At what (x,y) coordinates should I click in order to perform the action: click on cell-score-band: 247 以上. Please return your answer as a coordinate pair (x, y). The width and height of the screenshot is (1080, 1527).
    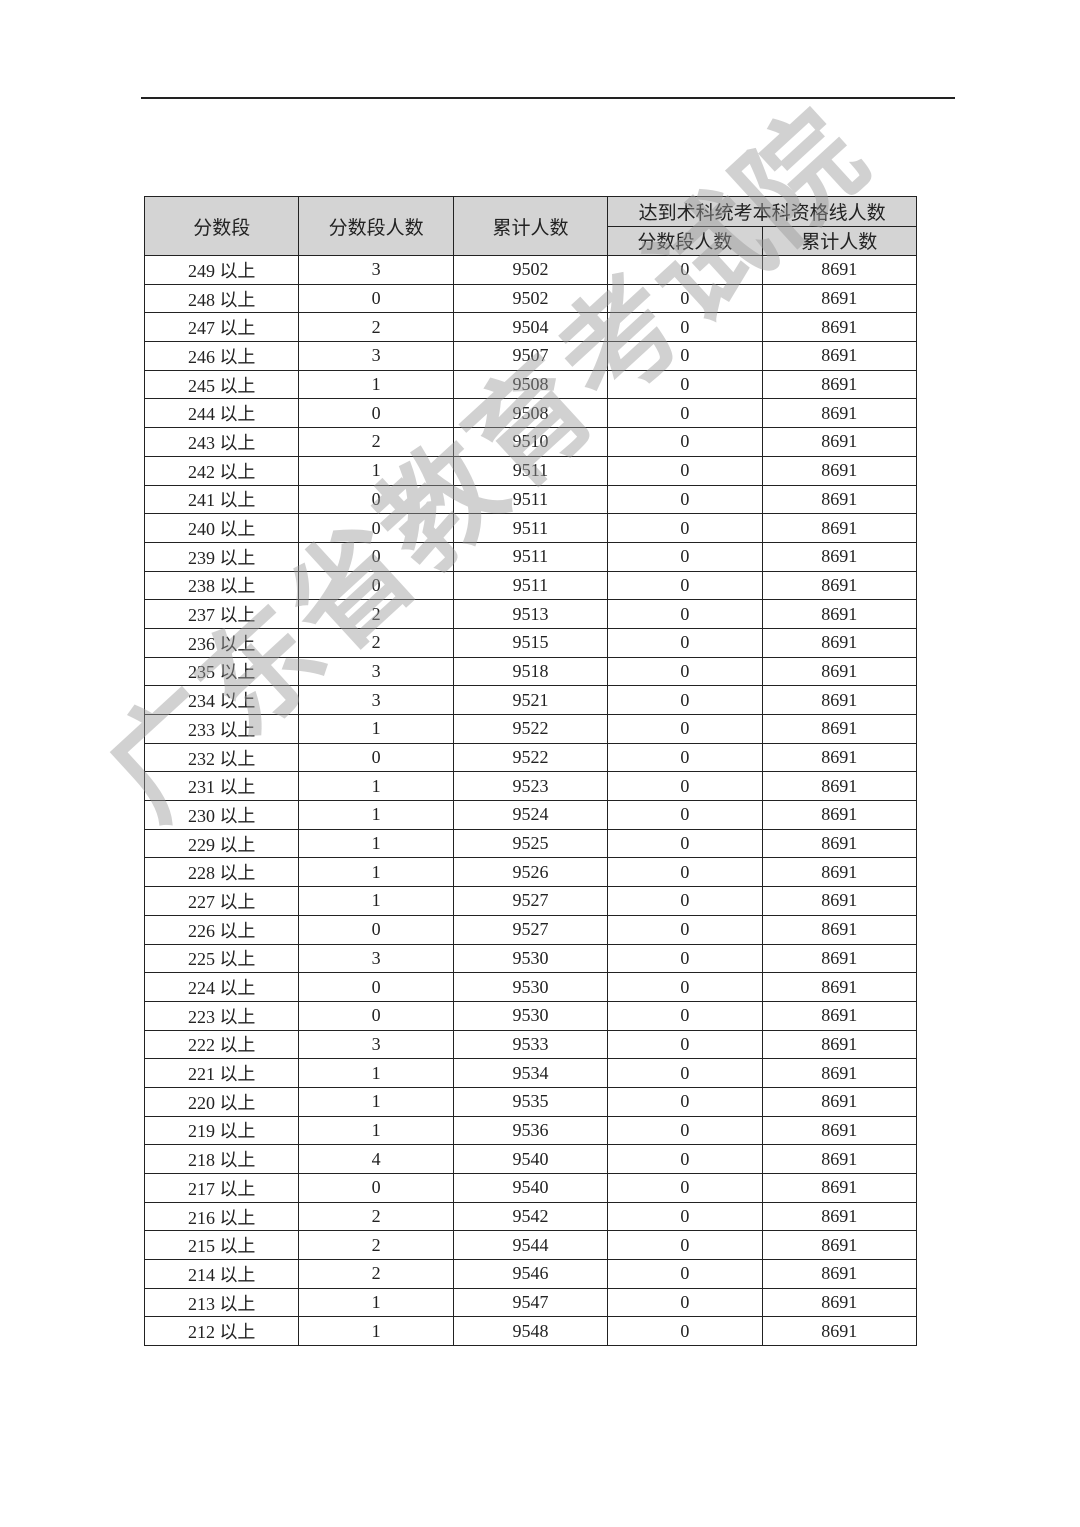
    Looking at the image, I should click on (221, 327).